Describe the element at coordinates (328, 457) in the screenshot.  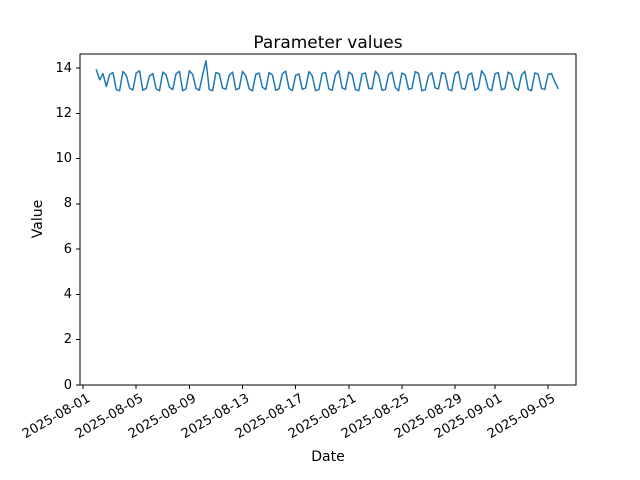
I see `x-axis-label: Date` at that location.